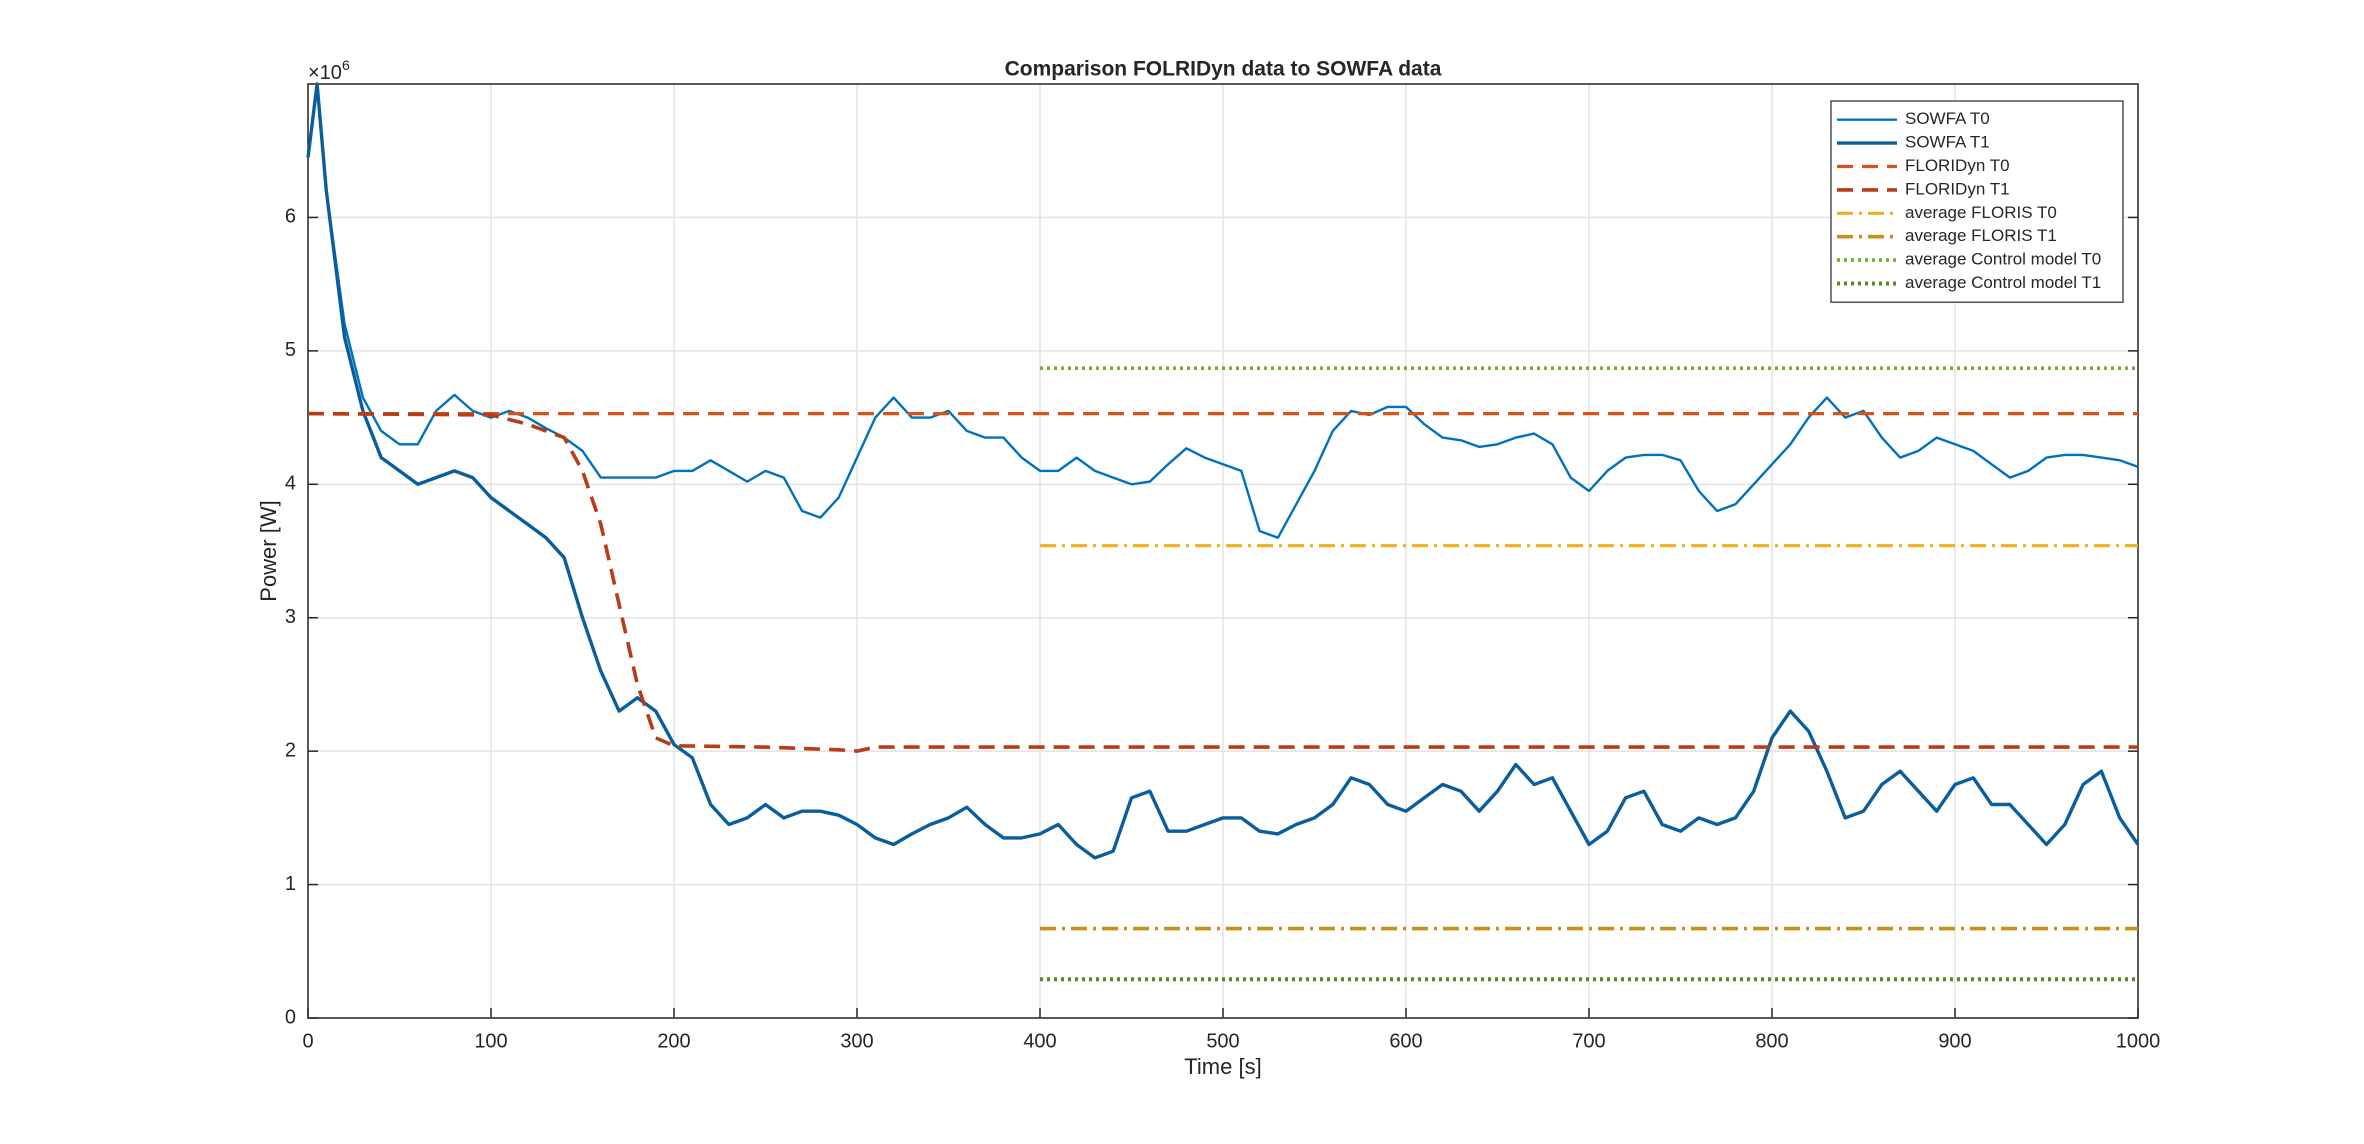 The image size is (2364, 1144). Describe the element at coordinates (1222, 1066) in the screenshot. I see `x-axis-label: Time [s]` at that location.